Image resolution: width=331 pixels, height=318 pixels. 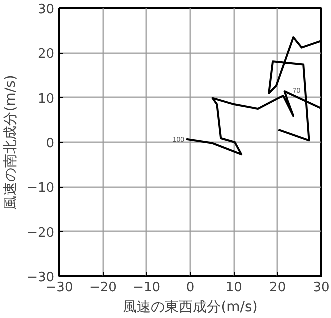 What do you see at coordinates (278, 288) in the screenshot?
I see `x-tick-label: 20` at bounding box center [278, 288].